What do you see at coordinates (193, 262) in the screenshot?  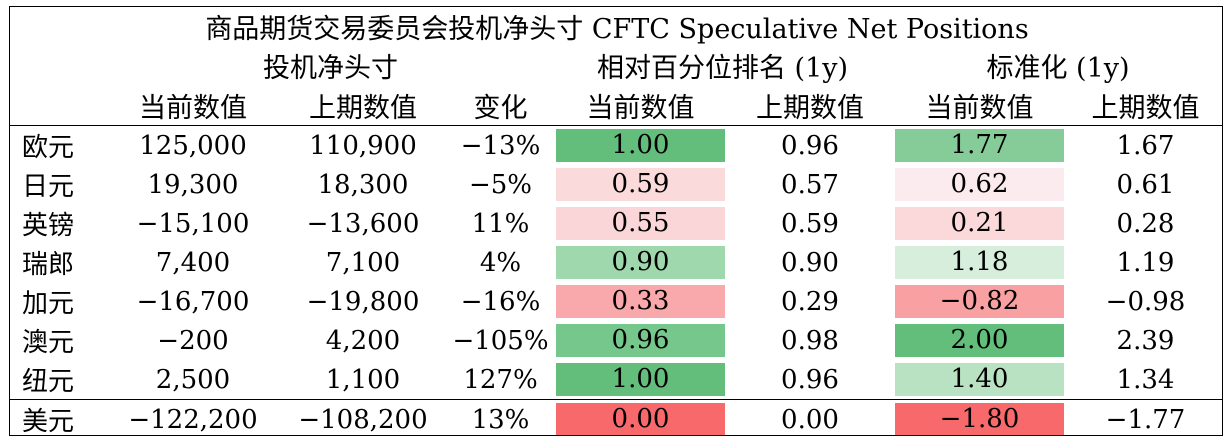 I see `net-current-cell: 7,400` at bounding box center [193, 262].